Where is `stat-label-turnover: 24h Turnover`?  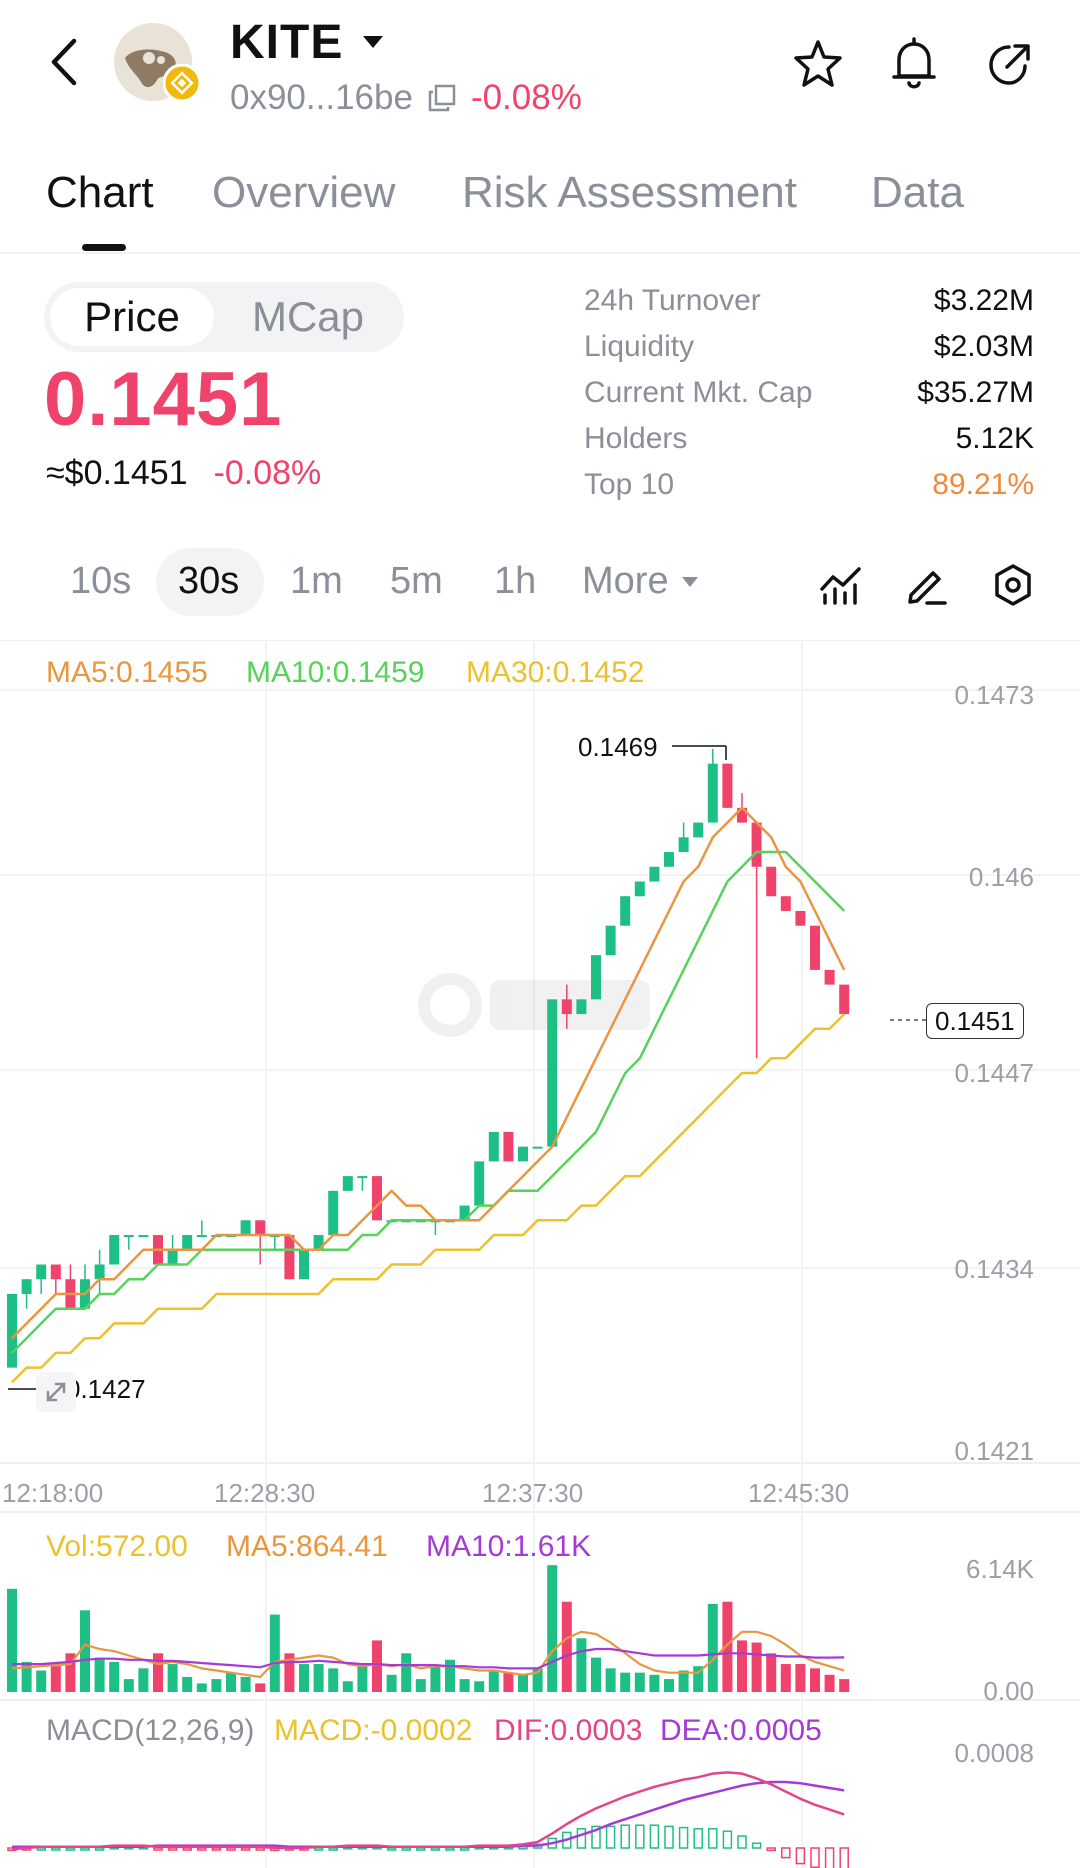 stat-label-turnover: 24h Turnover is located at coordinates (672, 300).